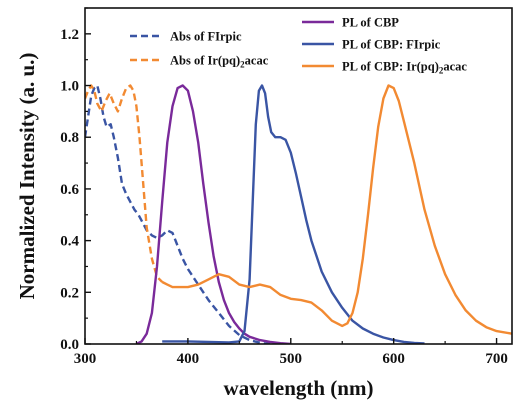  I want to click on x-tick-label: 300, so click(85, 359).